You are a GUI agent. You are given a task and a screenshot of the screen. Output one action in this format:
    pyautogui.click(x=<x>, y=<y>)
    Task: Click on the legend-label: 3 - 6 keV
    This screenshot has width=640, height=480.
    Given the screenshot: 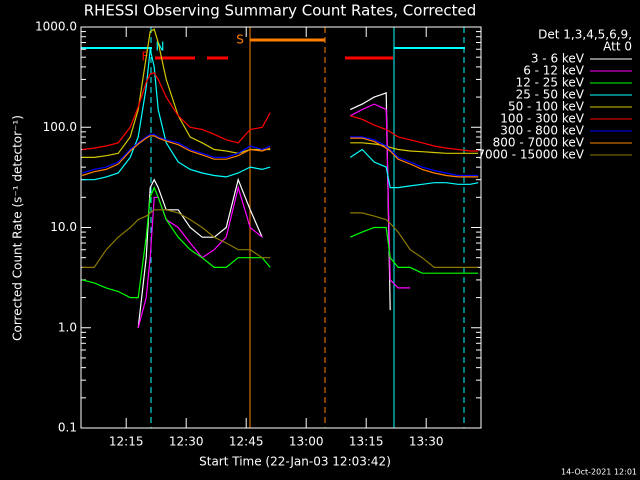 What is the action you would take?
    pyautogui.click(x=558, y=59)
    